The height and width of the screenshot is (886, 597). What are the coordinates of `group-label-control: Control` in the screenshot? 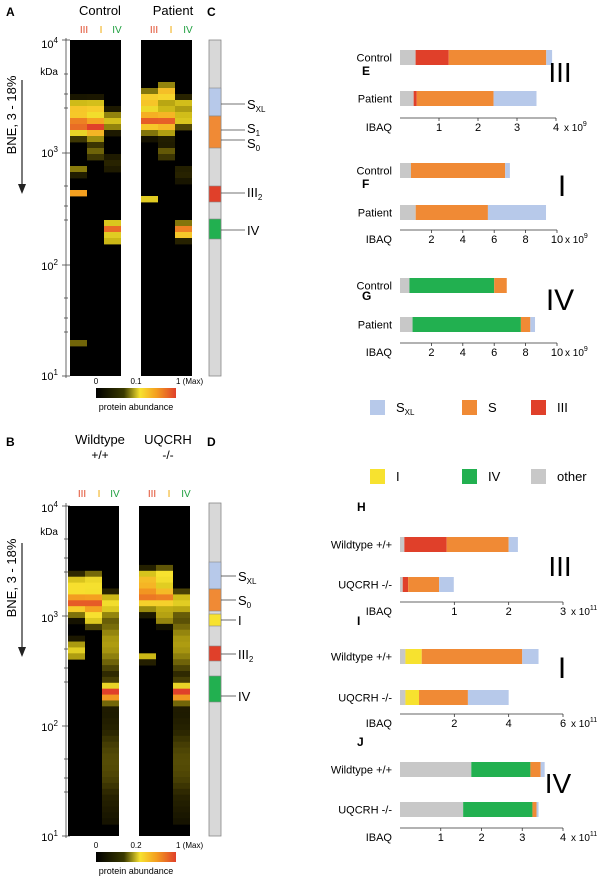 It's located at (100, 10).